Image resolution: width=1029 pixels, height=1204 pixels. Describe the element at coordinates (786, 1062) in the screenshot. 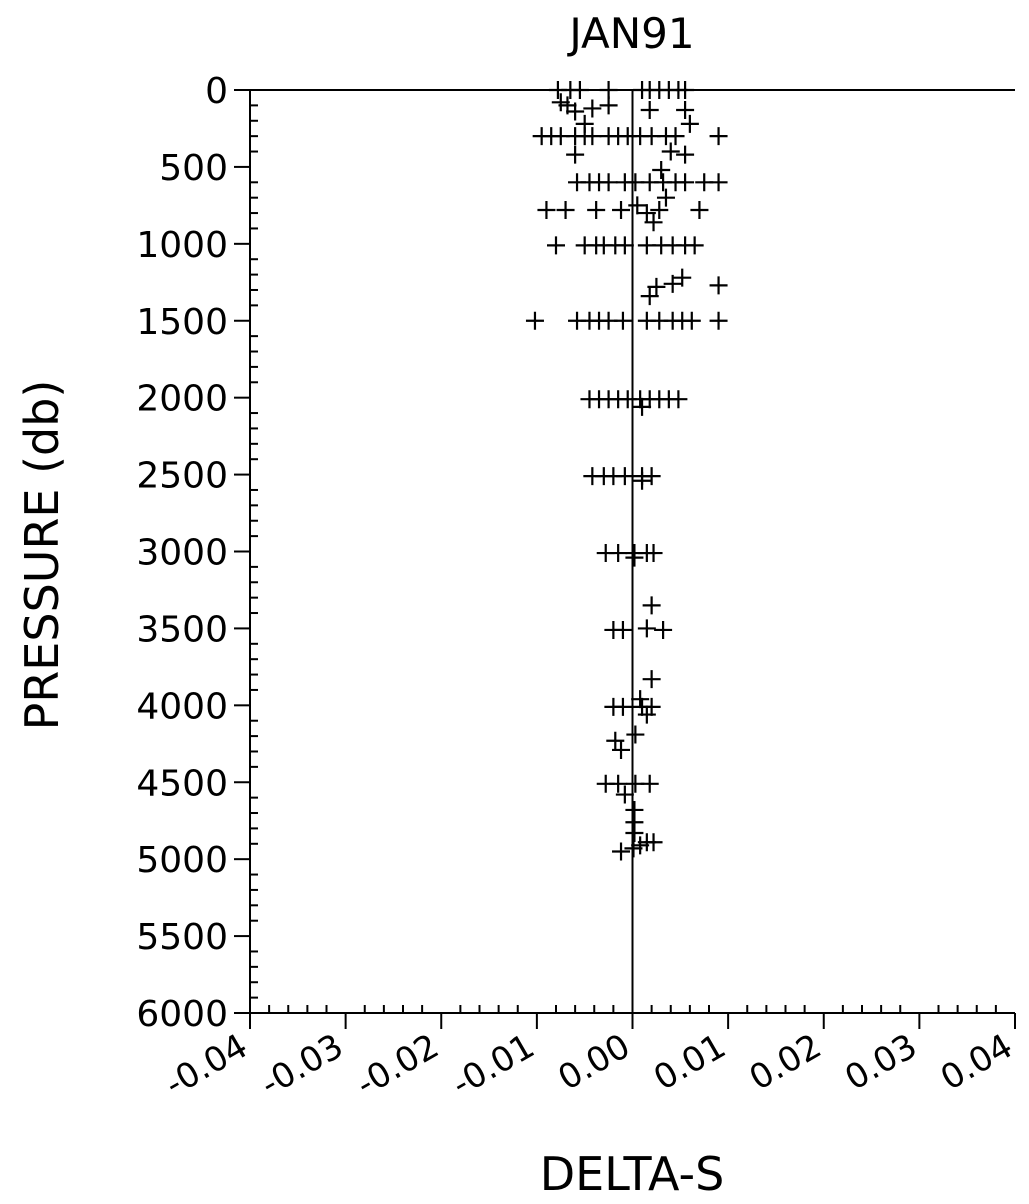

I see `x-tick-label: 0.02` at that location.